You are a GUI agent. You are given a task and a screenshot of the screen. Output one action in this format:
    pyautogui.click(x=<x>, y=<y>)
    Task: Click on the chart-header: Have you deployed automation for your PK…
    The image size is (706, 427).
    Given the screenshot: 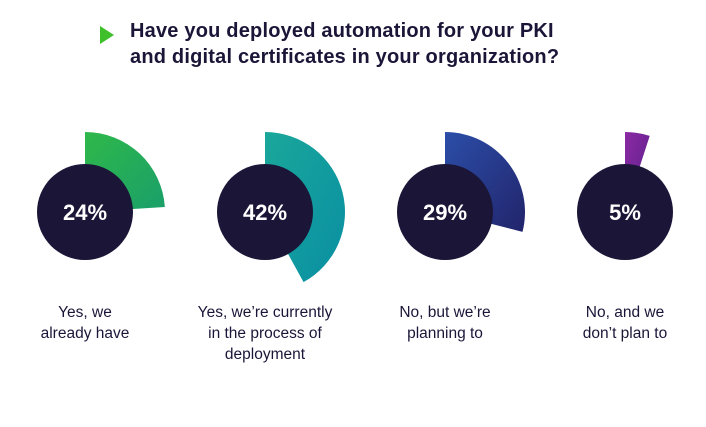 What is the action you would take?
    pyautogui.click(x=380, y=44)
    